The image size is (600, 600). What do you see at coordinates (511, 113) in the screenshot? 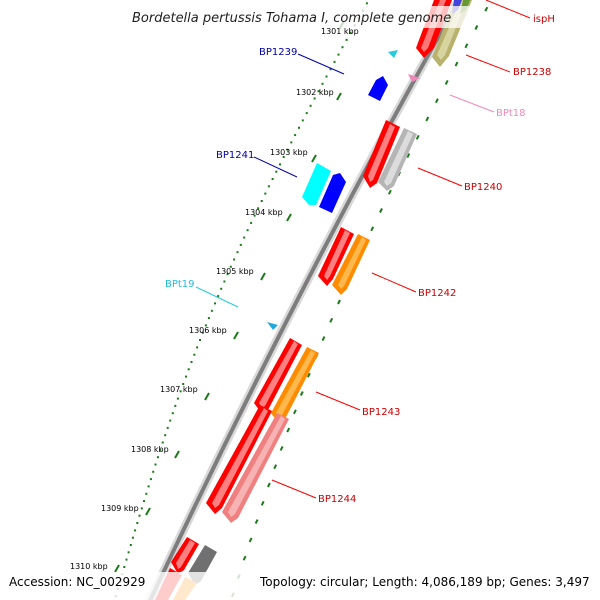
I see `label-BPt18: BPt18` at bounding box center [511, 113].